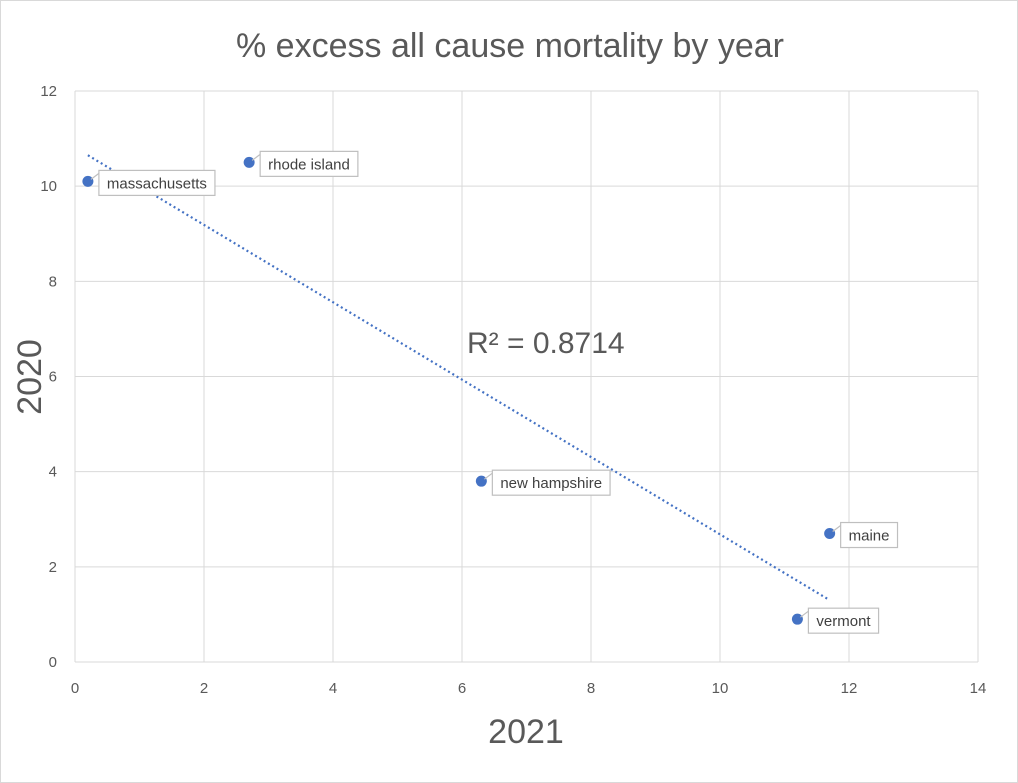  Describe the element at coordinates (720, 688) in the screenshot. I see `x-tick-label: 10` at that location.